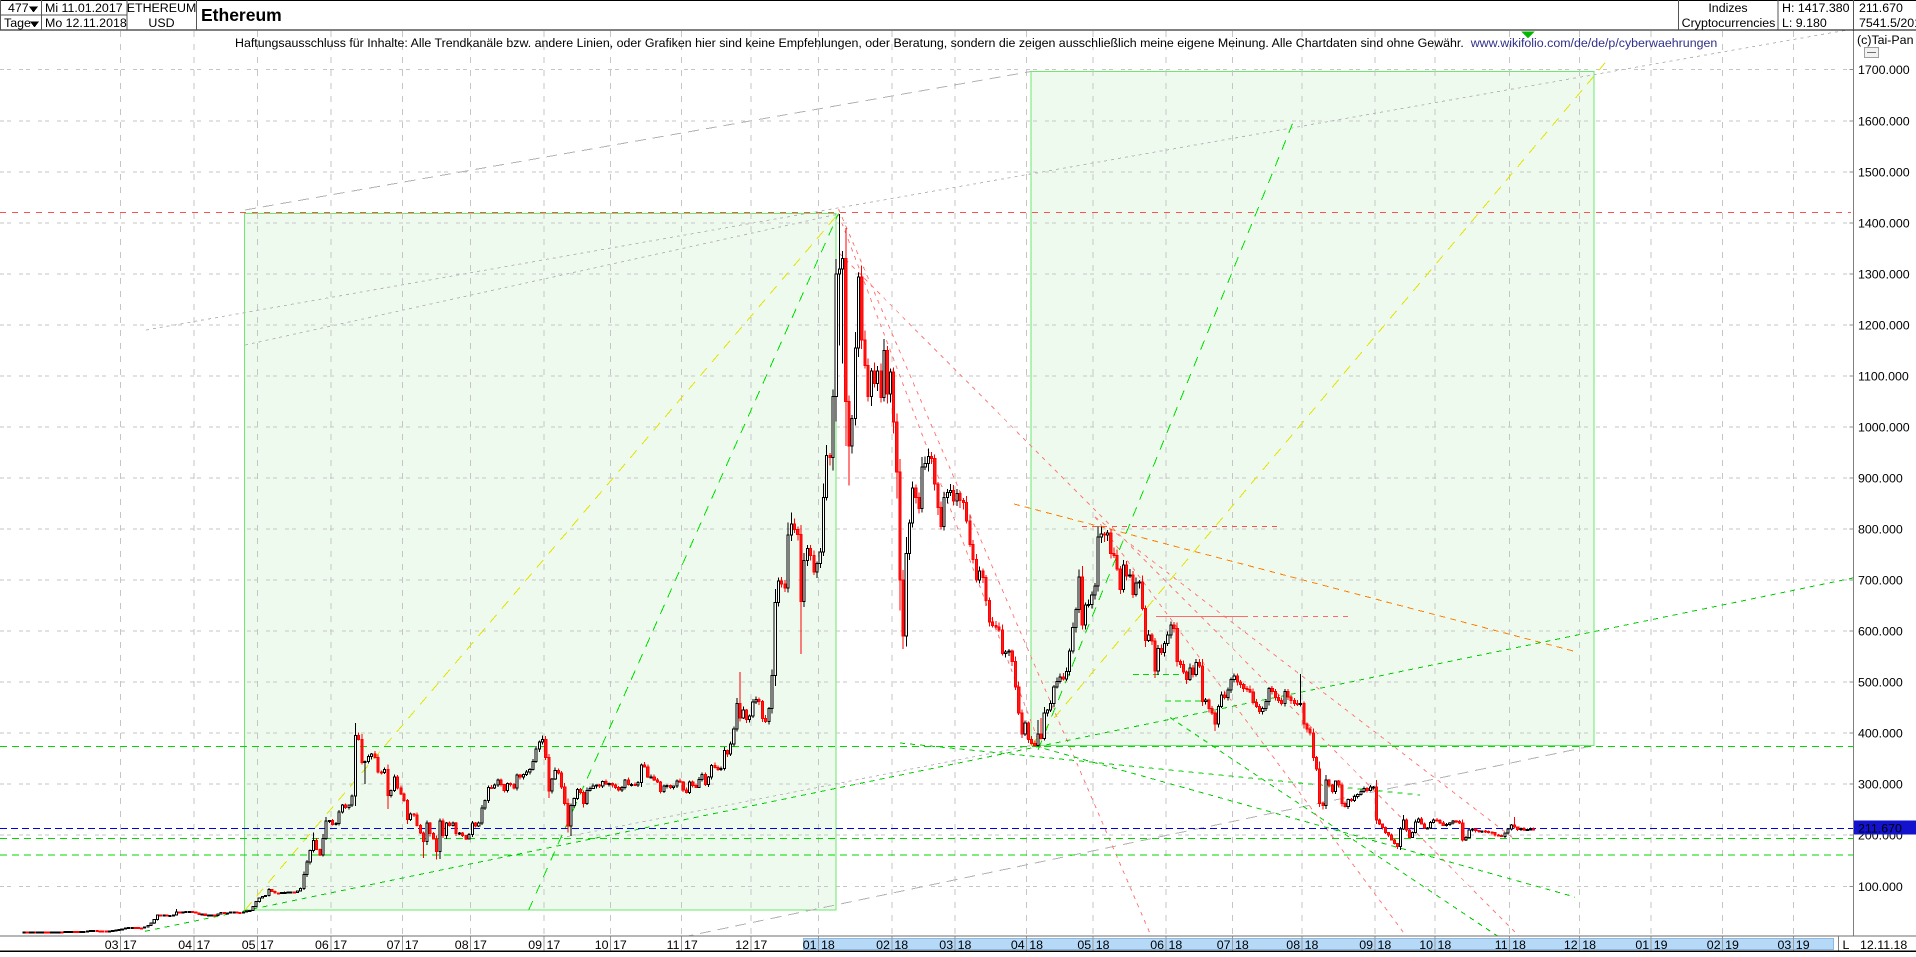 The height and width of the screenshot is (957, 1916). What do you see at coordinates (1883, 376) in the screenshot?
I see `svg-text: 1100.000` at bounding box center [1883, 376].